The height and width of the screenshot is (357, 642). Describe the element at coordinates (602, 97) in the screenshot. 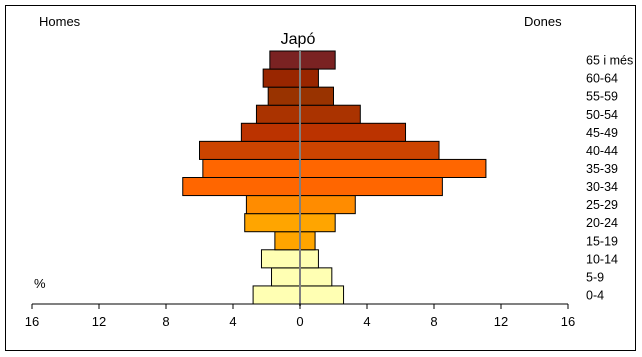

I see `category-label: 55-59` at that location.